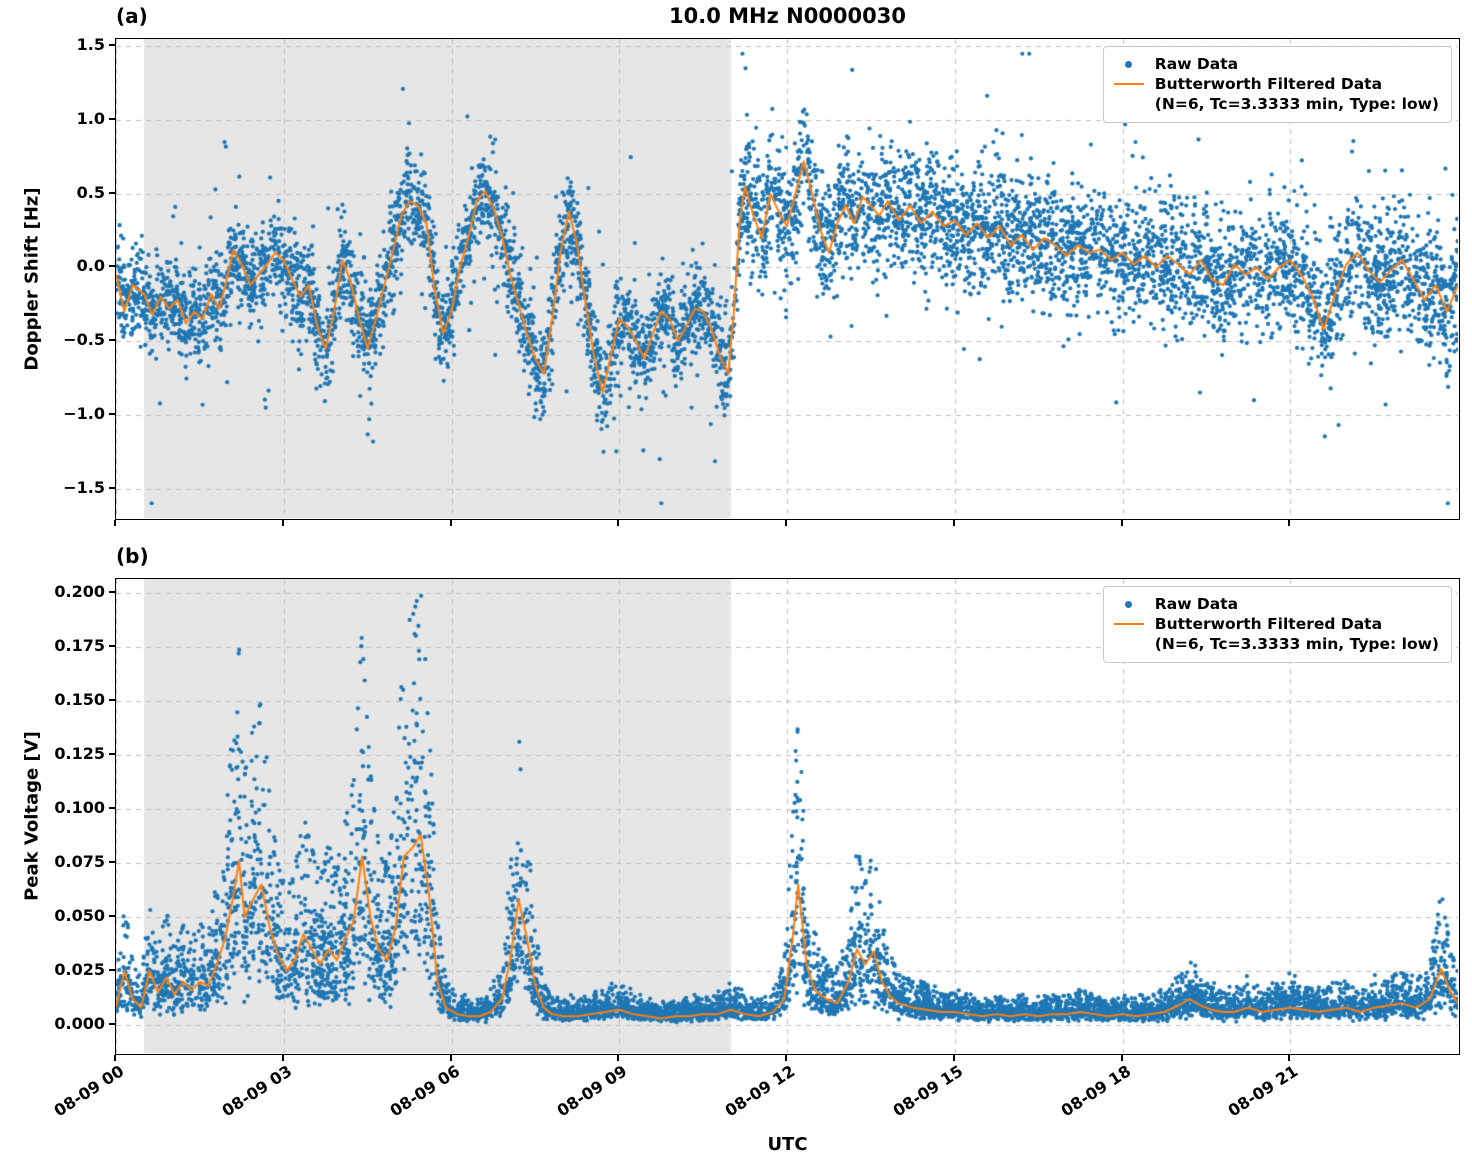 The image size is (1472, 1172). What do you see at coordinates (928, 1091) in the screenshot?
I see `x-tick-label: 08-09 15` at bounding box center [928, 1091].